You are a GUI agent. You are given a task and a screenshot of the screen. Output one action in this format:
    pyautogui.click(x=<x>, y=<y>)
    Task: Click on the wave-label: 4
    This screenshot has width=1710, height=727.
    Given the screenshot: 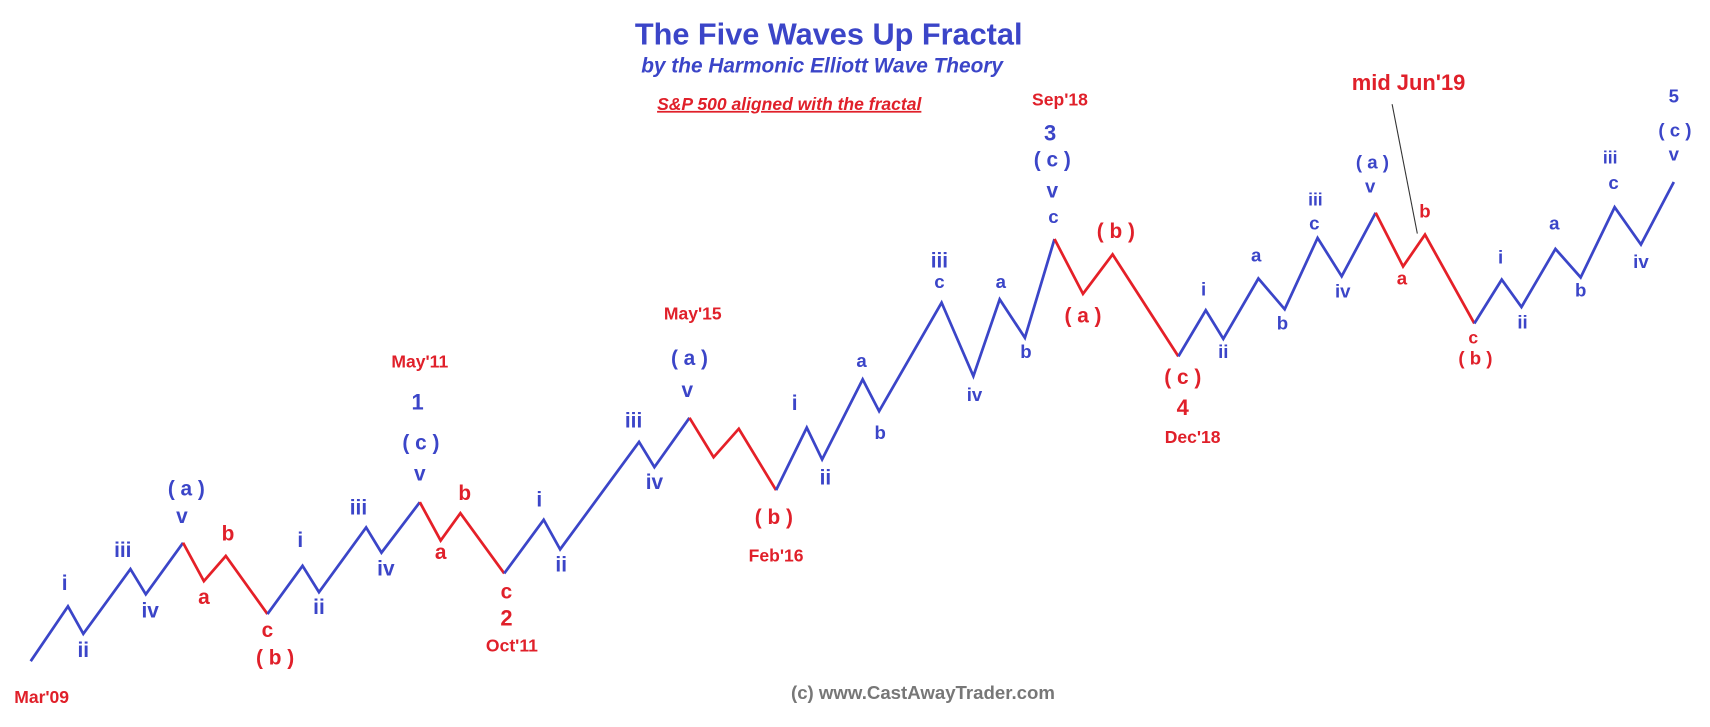 What is the action you would take?
    pyautogui.click(x=1183, y=407)
    